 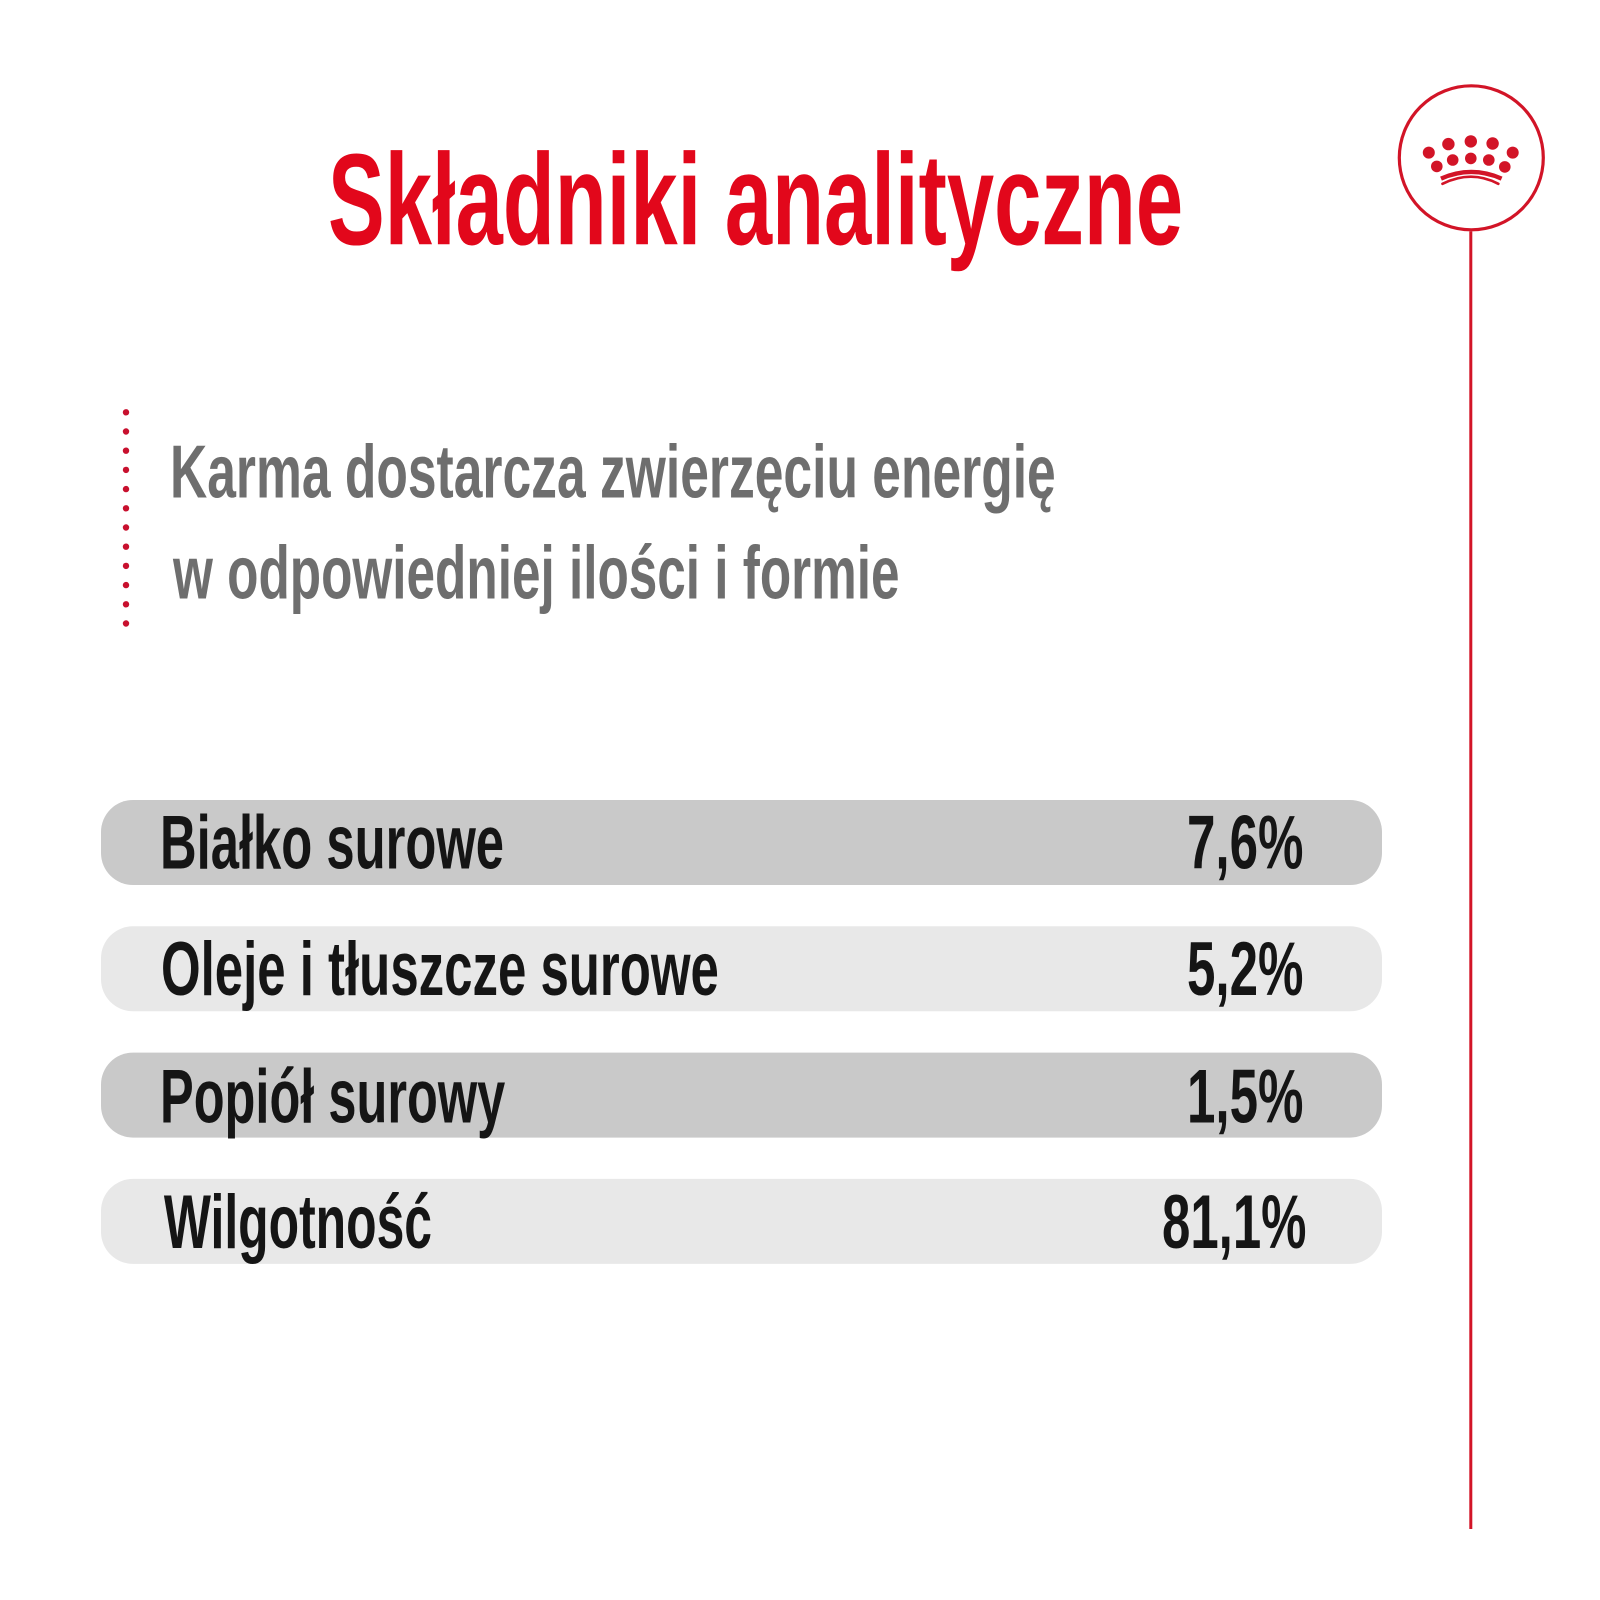 I want to click on svg-text: 81,1%, so click(x=1234, y=1222).